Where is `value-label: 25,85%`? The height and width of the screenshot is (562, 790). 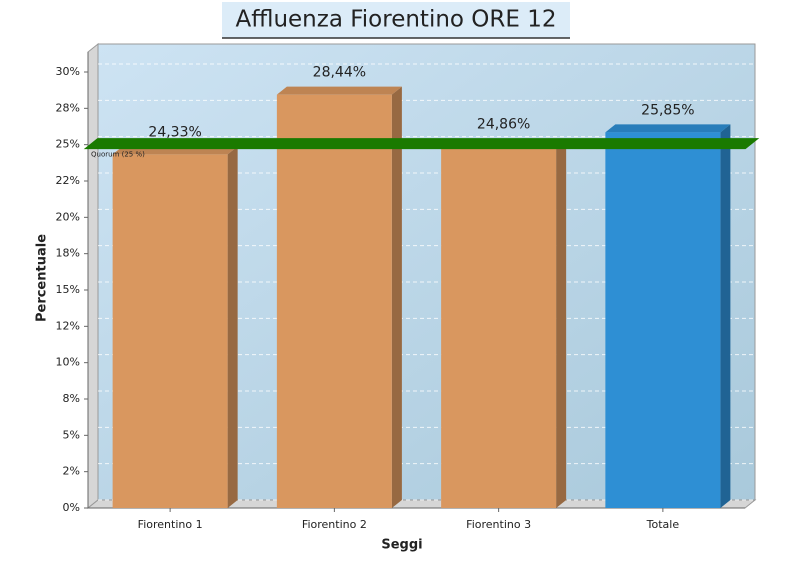
value-label: 25,85% is located at coordinates (667, 110).